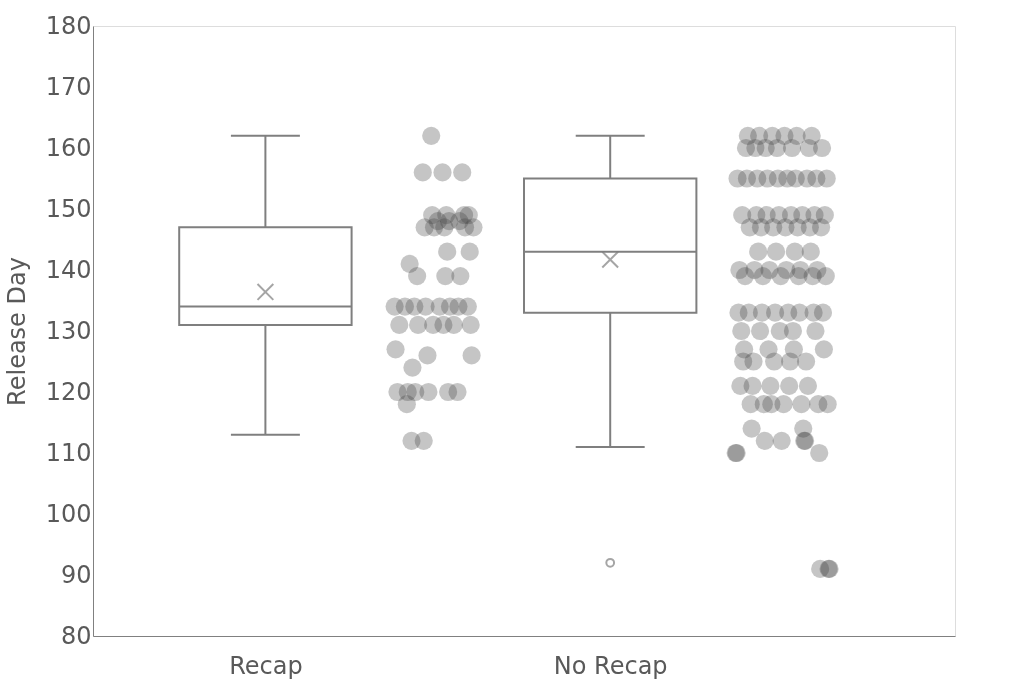 The image size is (1013, 692). I want to click on y-tick-label: 160, so click(68, 147).